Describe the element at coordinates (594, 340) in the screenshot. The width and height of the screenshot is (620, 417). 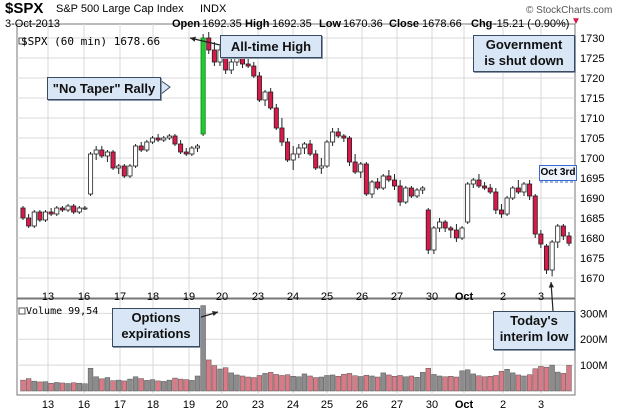
I see `volume-tick-label: 200M` at that location.